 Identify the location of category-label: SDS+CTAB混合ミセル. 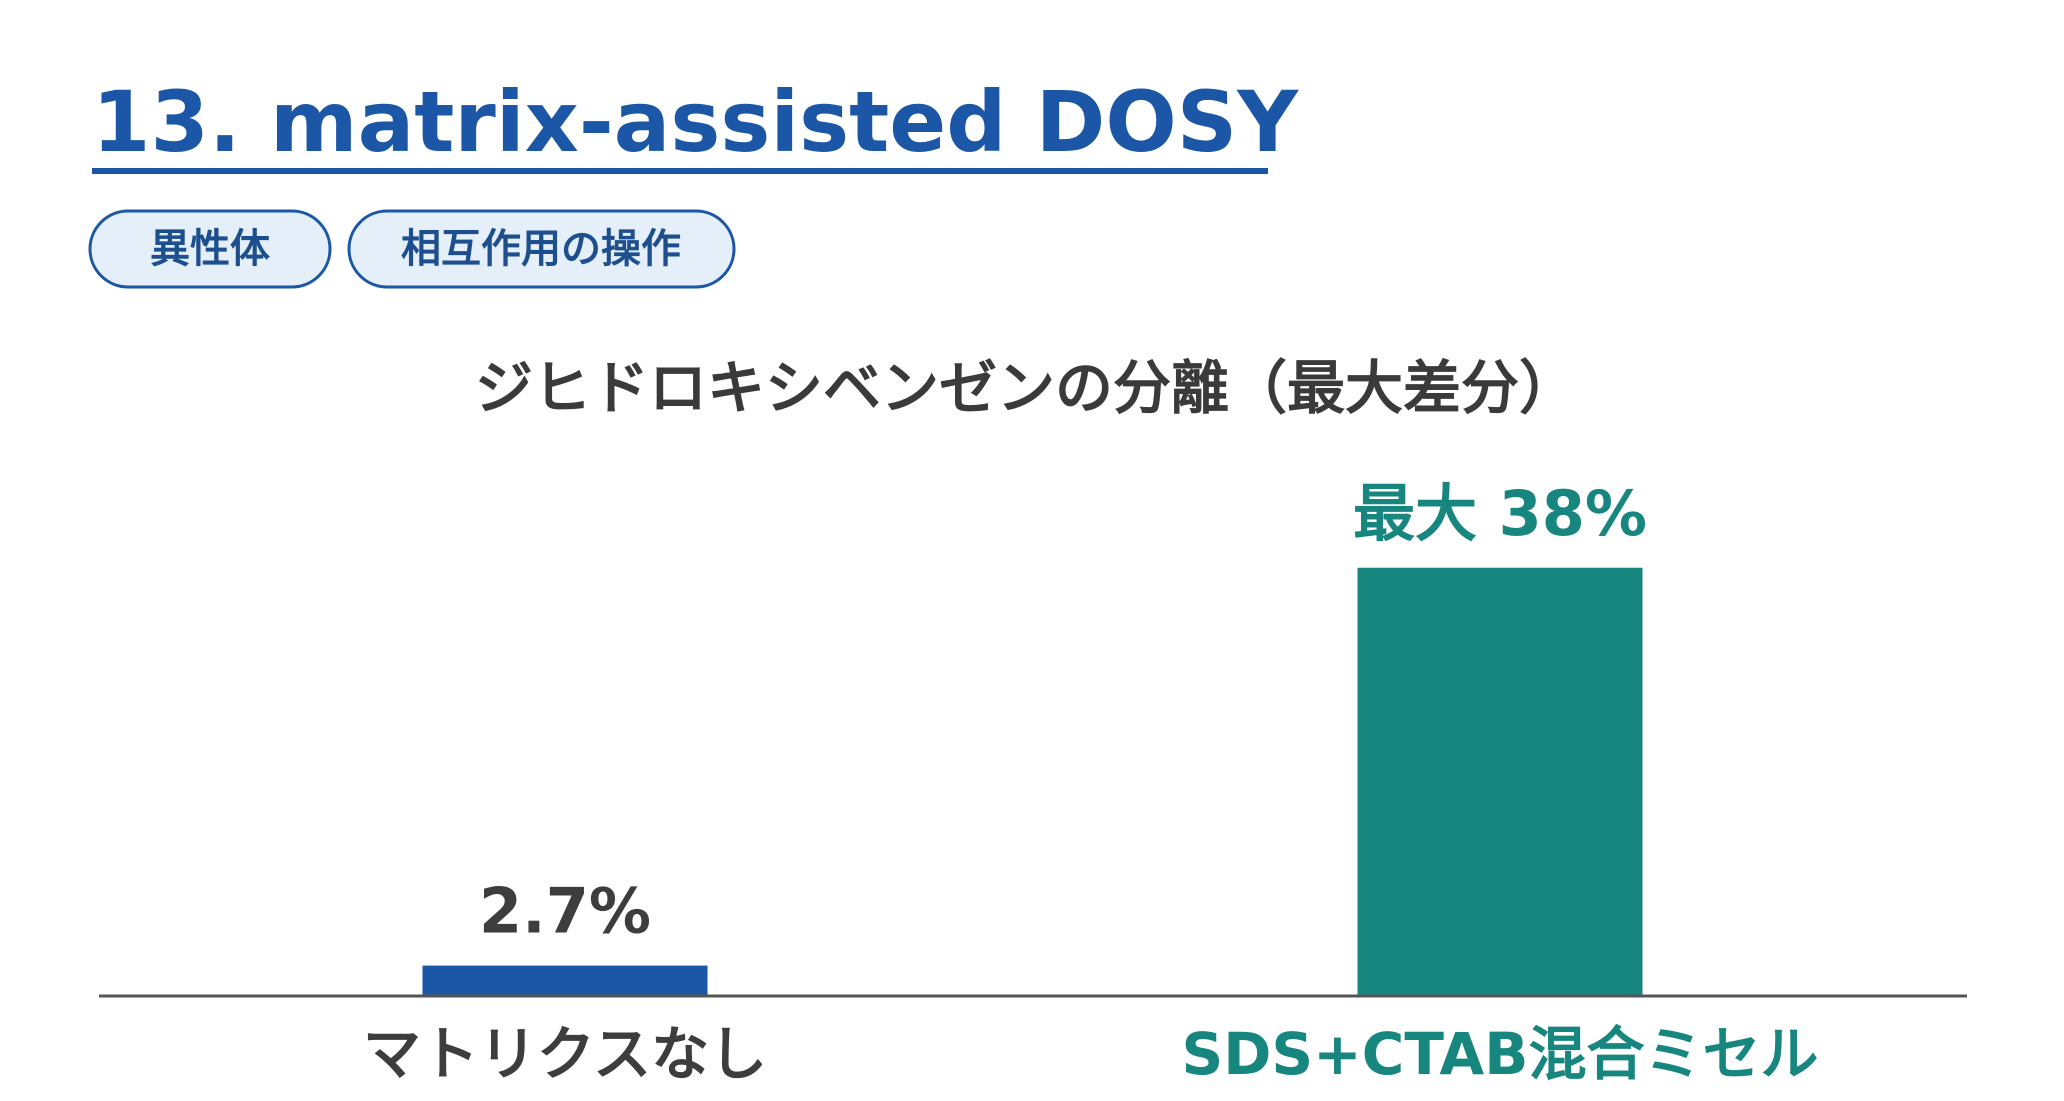
(1499, 1054).